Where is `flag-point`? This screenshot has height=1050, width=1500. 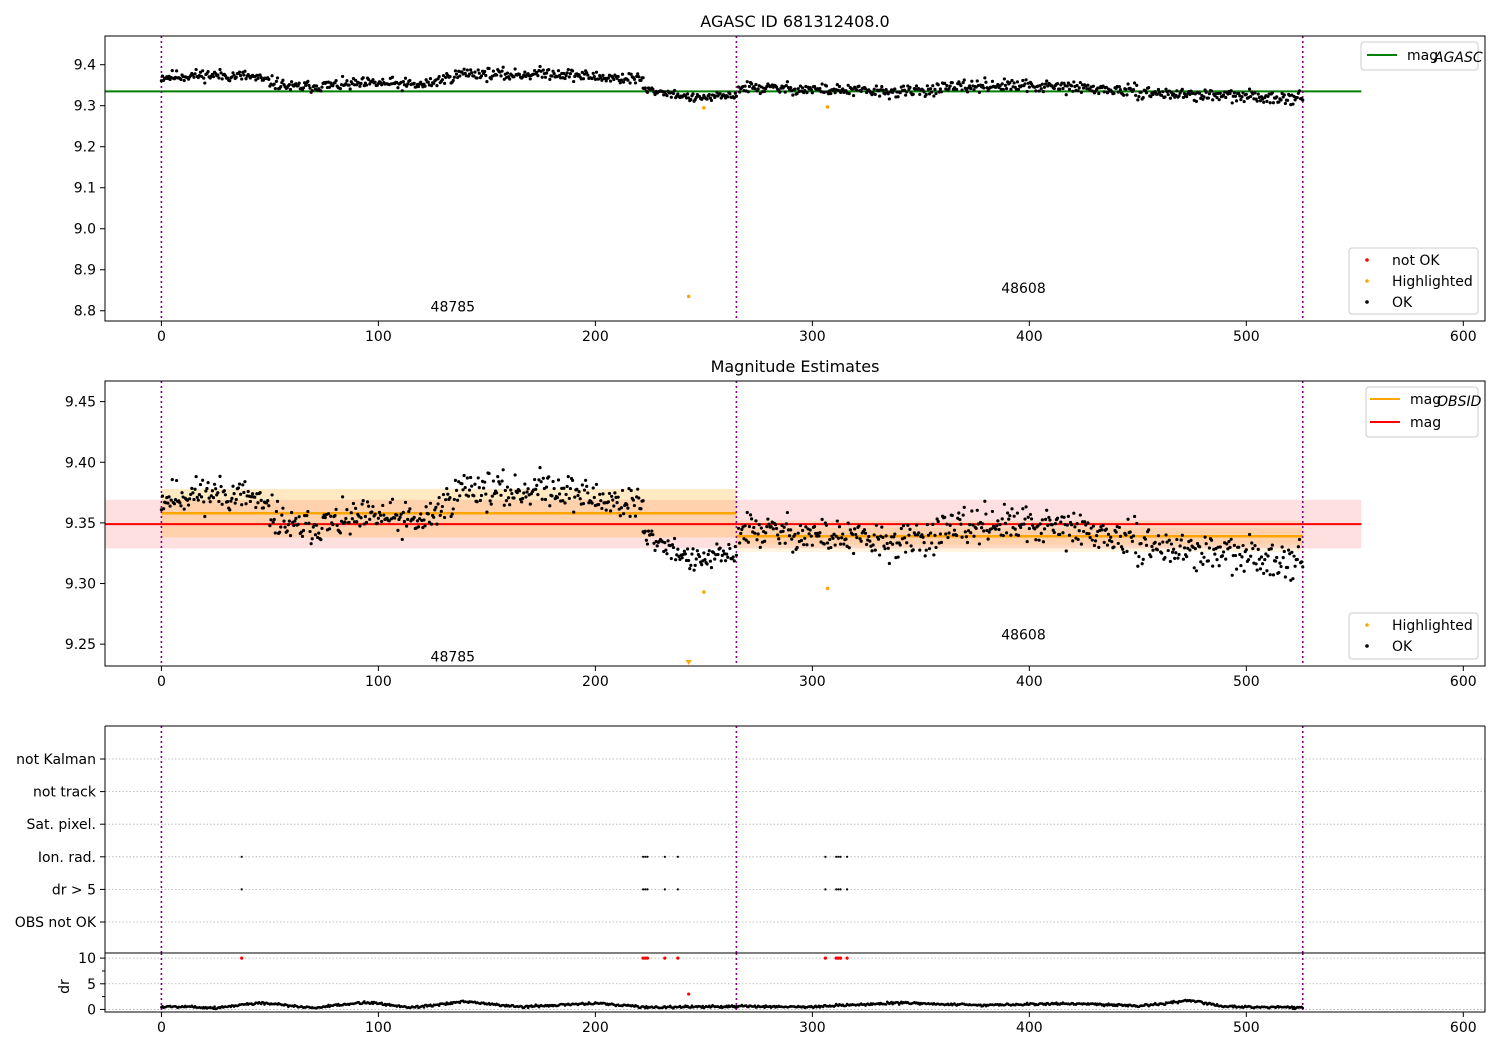
flag-point is located at coordinates (241, 856).